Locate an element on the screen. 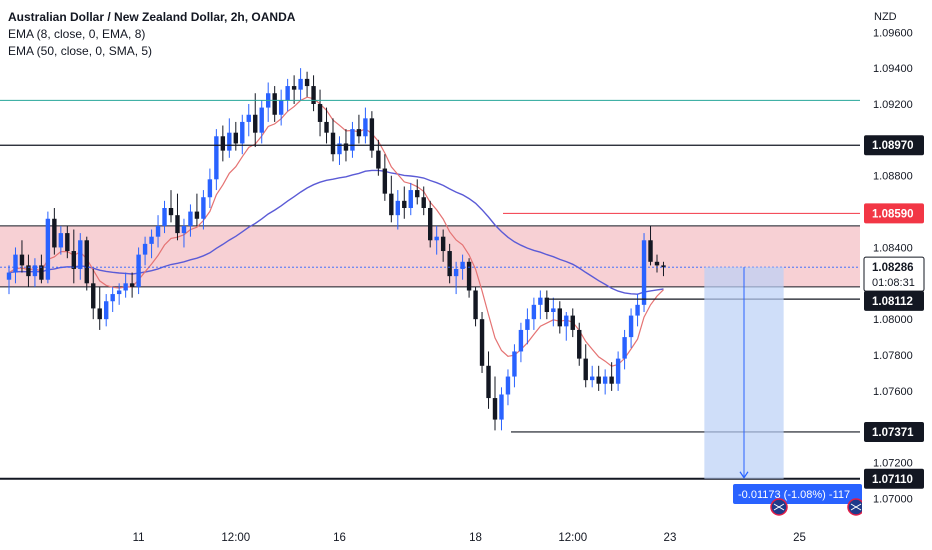  time-tick-label: 25 is located at coordinates (799, 538).